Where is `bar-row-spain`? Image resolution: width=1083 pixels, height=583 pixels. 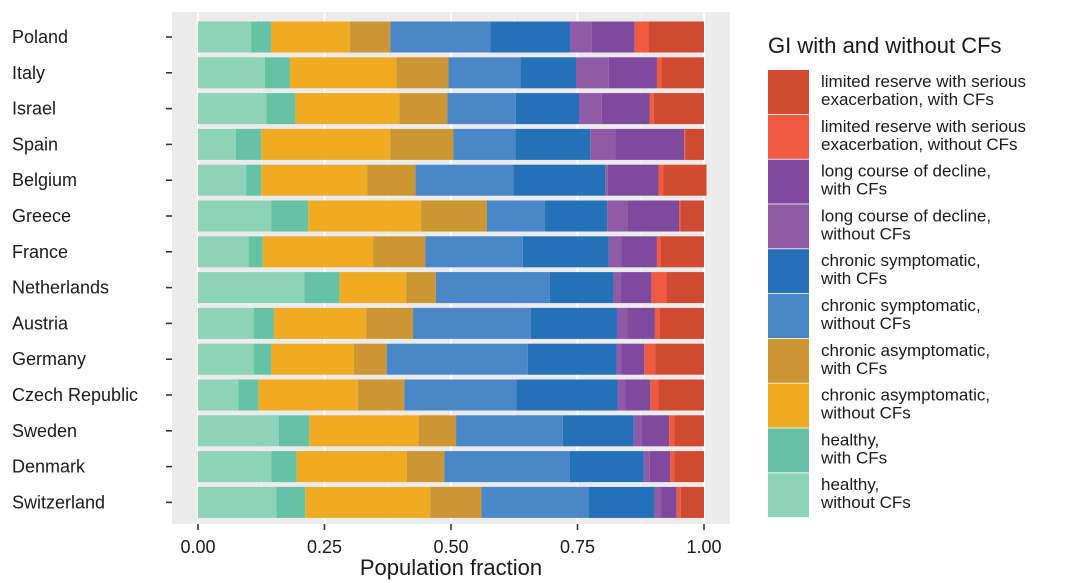
bar-row-spain is located at coordinates (451, 144).